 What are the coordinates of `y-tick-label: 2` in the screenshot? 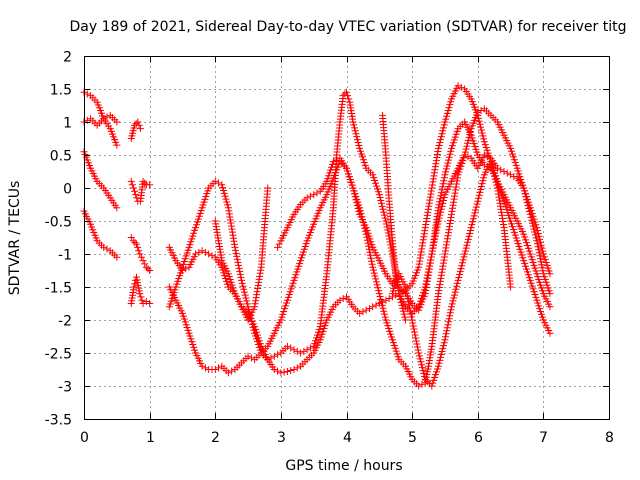 It's located at (67, 58).